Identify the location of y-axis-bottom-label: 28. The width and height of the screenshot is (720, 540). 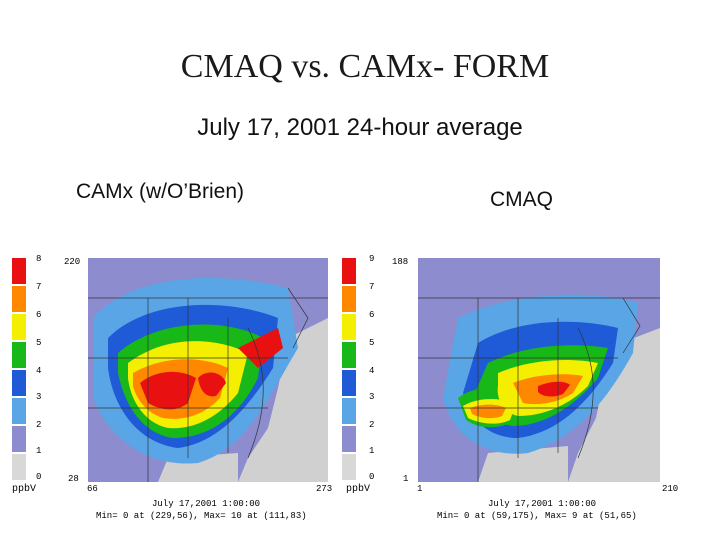
(73, 479).